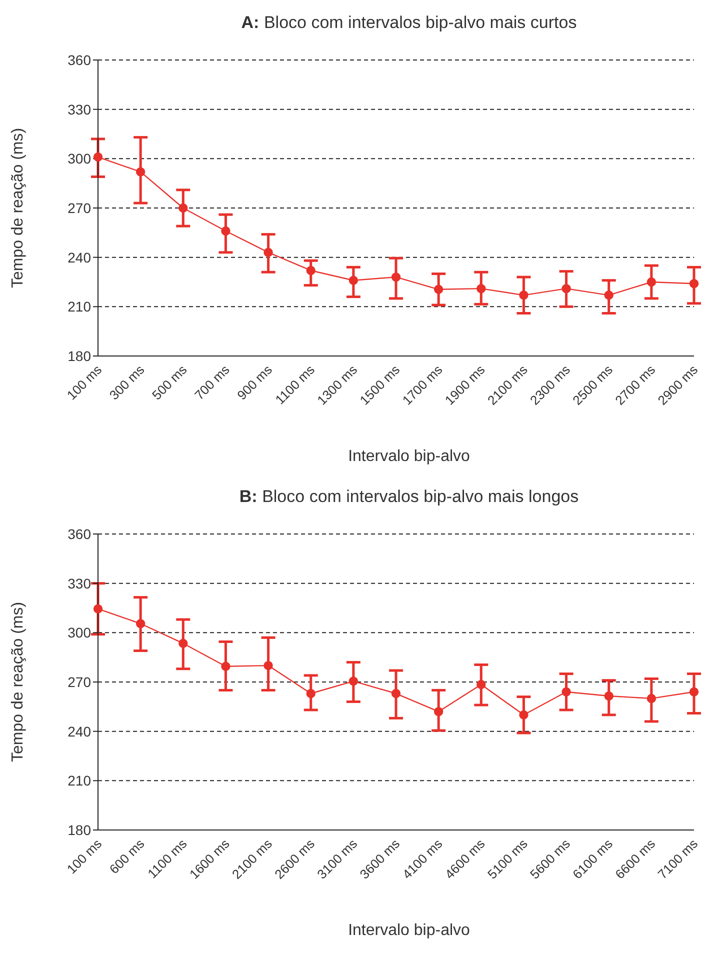 This screenshot has height=961, width=718. Describe the element at coordinates (409, 496) in the screenshot. I see `chart-title: B: Bloco com intervalos bip-alvo mais longos` at that location.